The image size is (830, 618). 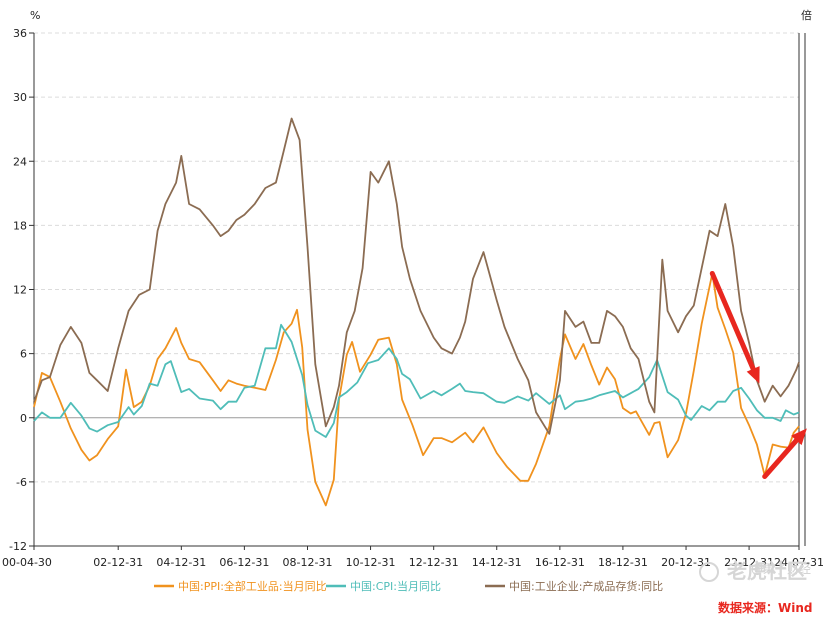 I want to click on x-tick-label-3: 06-12-31, so click(x=244, y=562).